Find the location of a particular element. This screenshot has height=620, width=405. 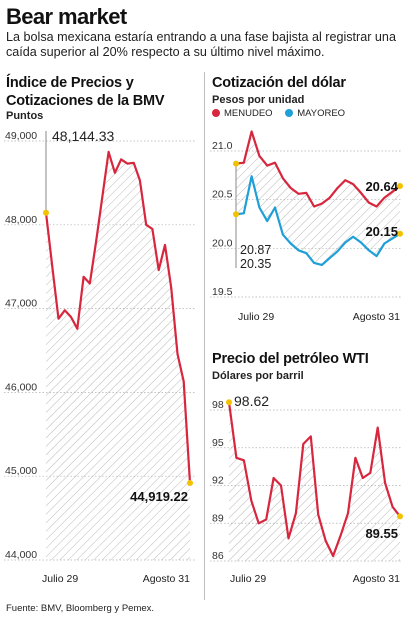

dolar-ytick-label: 20.0 is located at coordinates (222, 243).